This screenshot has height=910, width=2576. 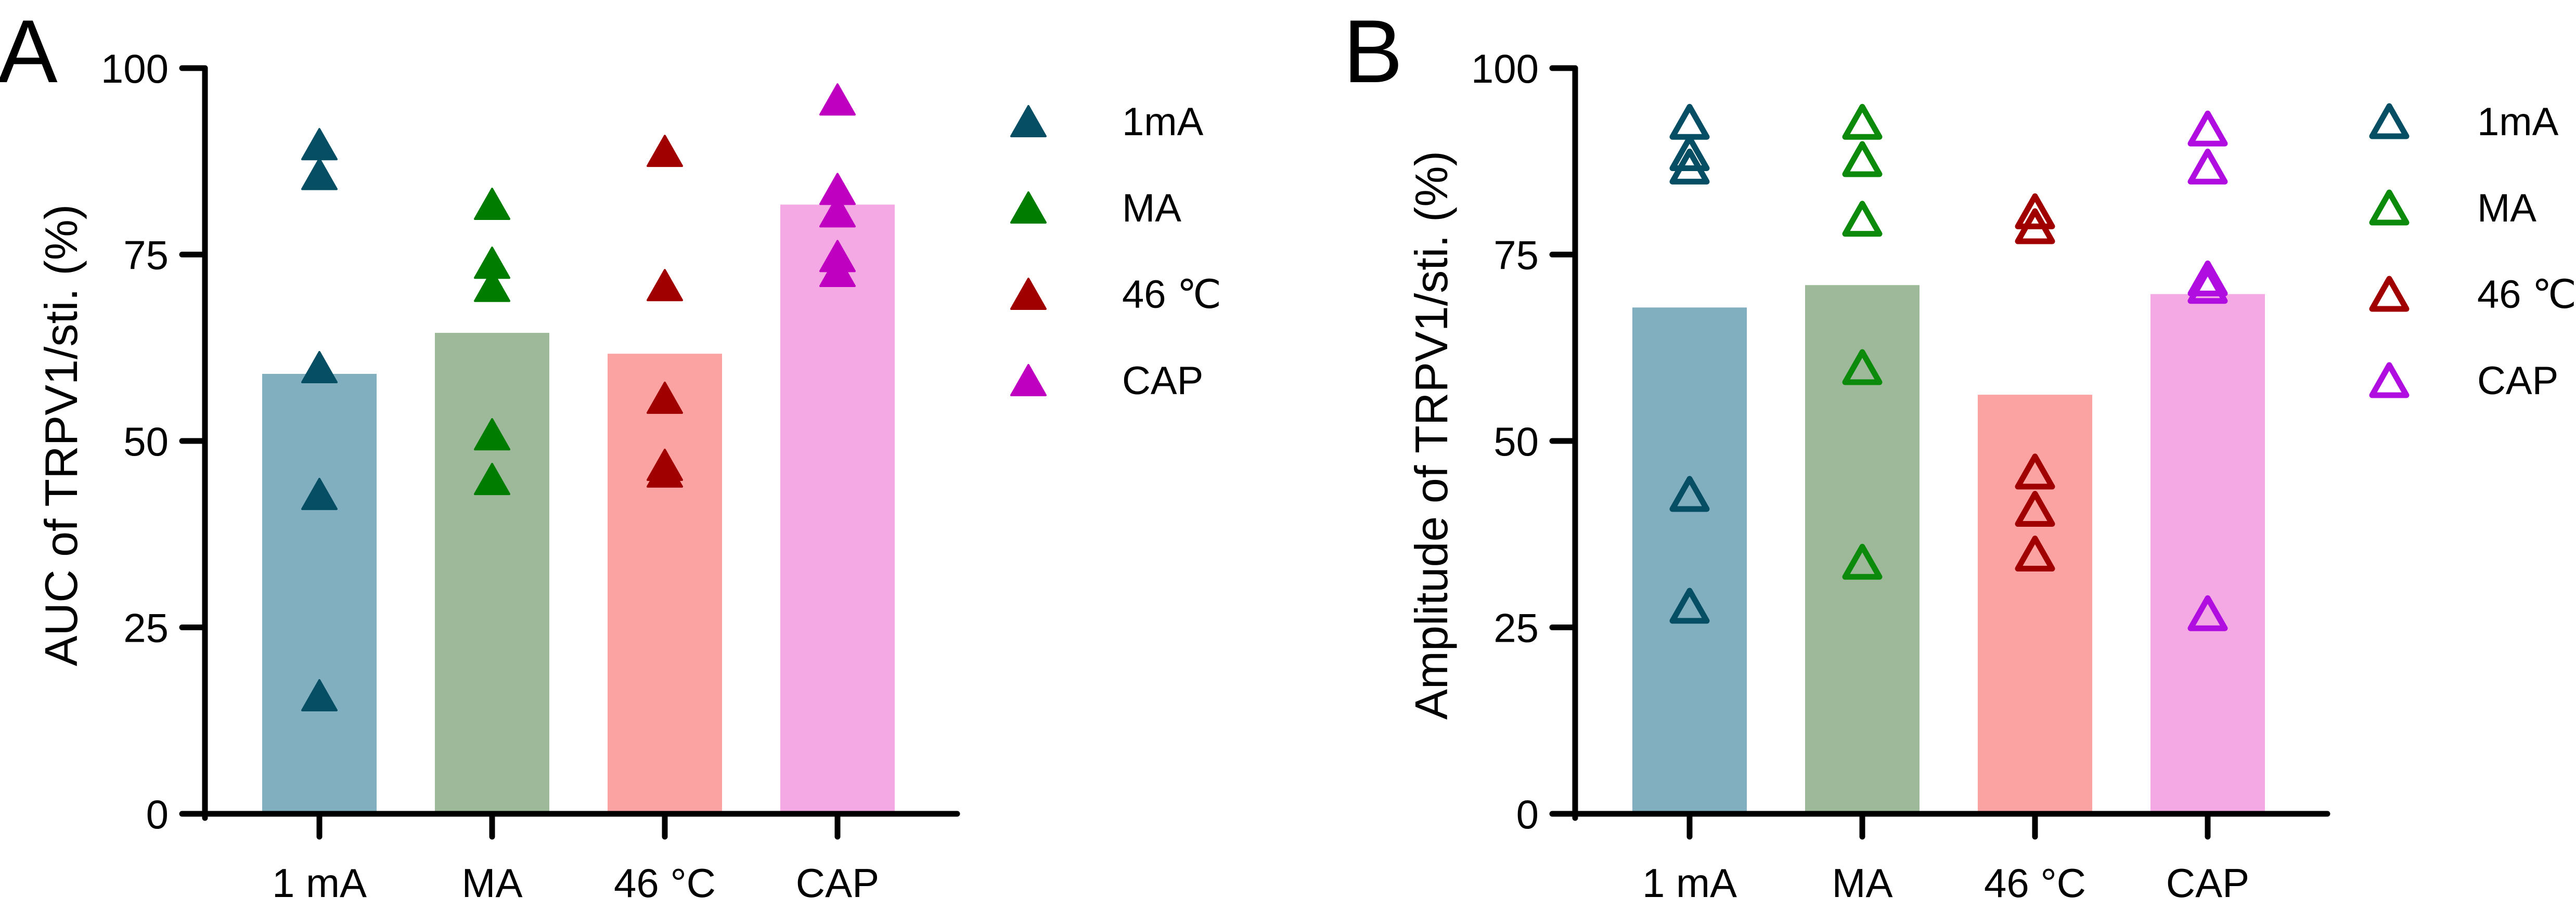 What do you see at coordinates (135, 69) in the screenshot?
I see `panel-a-y-tick-label: 100` at bounding box center [135, 69].